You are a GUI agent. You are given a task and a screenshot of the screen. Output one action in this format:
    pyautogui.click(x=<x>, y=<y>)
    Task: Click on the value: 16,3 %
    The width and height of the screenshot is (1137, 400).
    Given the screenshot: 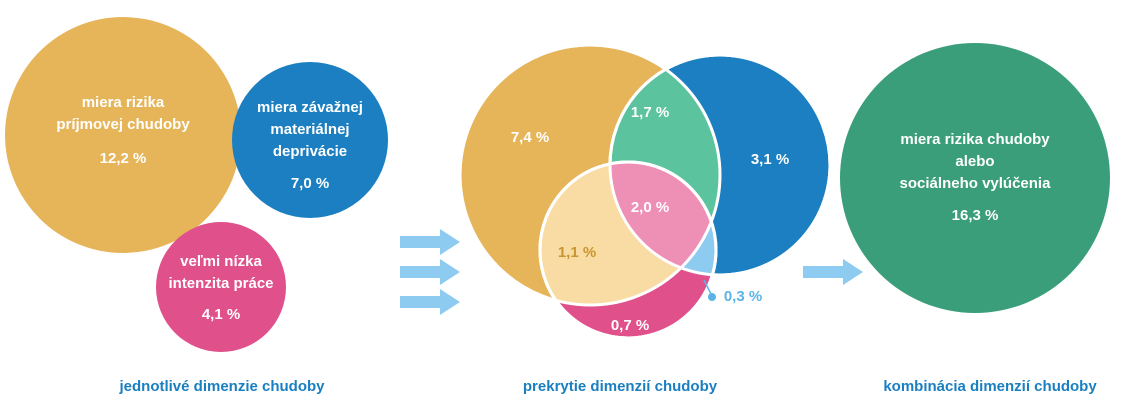 What is the action you would take?
    pyautogui.click(x=975, y=215)
    